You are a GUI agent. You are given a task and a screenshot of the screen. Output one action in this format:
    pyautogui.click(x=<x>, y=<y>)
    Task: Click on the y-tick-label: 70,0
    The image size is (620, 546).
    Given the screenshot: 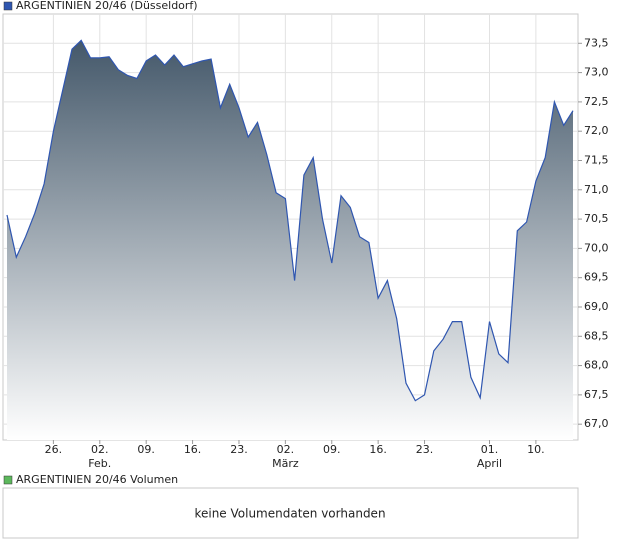 What is the action you would take?
    pyautogui.click(x=596, y=247)
    